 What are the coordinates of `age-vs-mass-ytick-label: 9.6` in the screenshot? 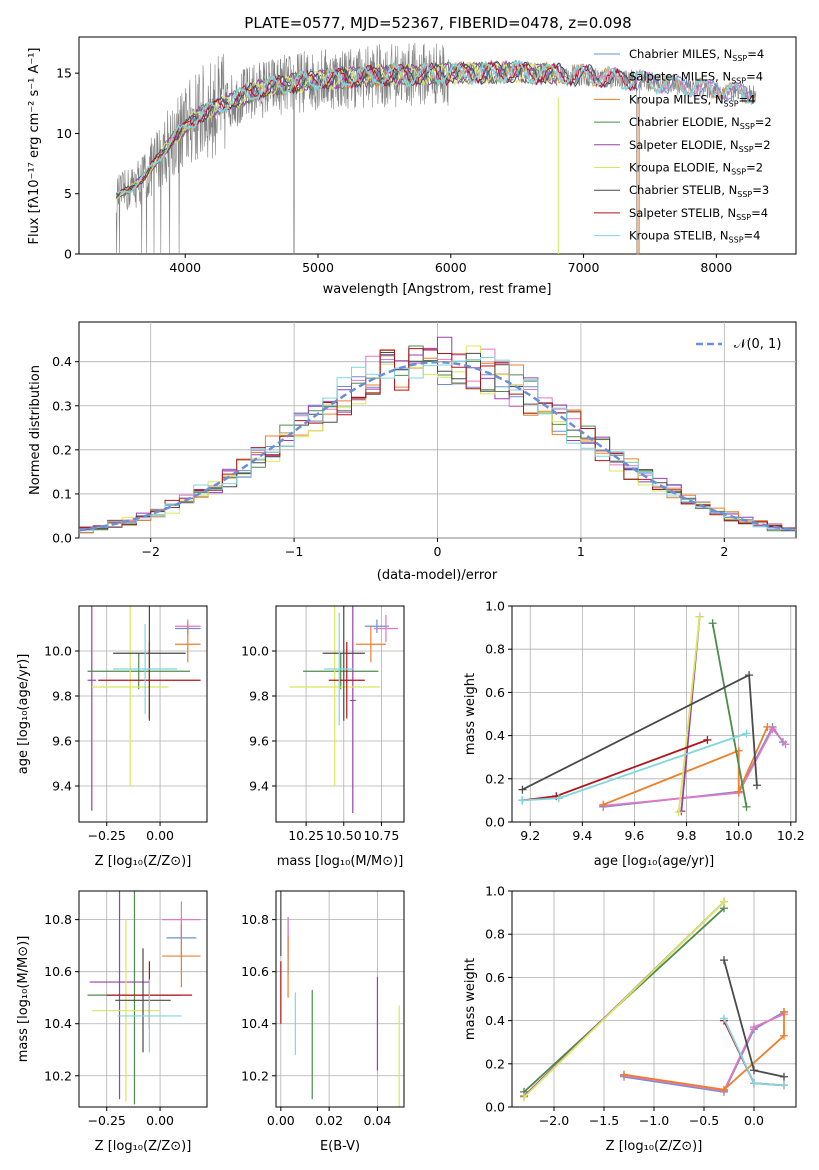 It's located at (259, 741).